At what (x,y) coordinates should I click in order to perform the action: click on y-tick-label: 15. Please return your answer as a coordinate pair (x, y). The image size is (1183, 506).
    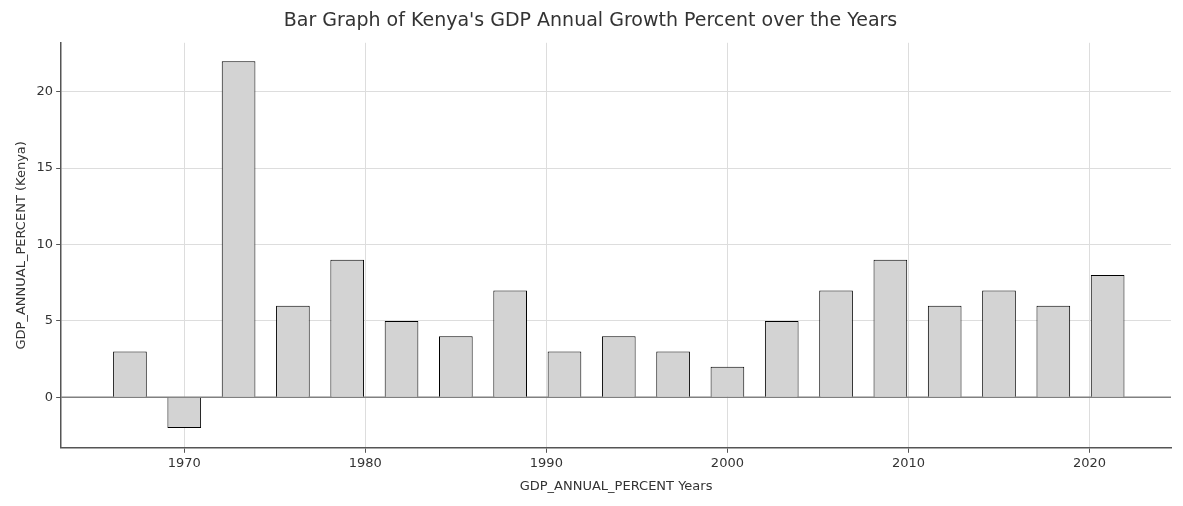
    Looking at the image, I should click on (45, 167).